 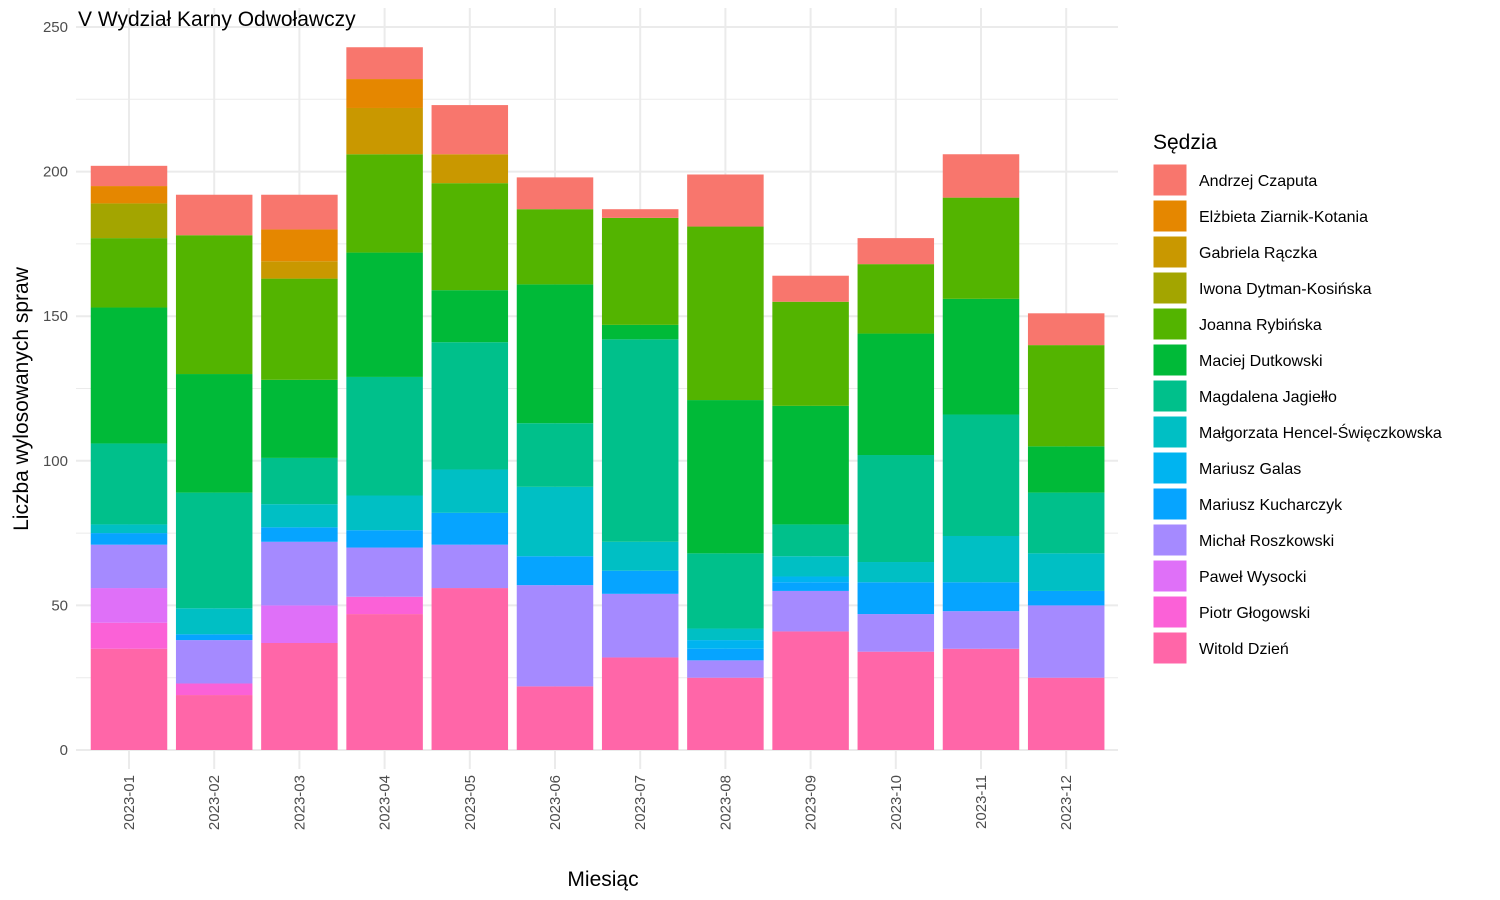 I want to click on y-tick-label: 100, so click(x=55, y=461).